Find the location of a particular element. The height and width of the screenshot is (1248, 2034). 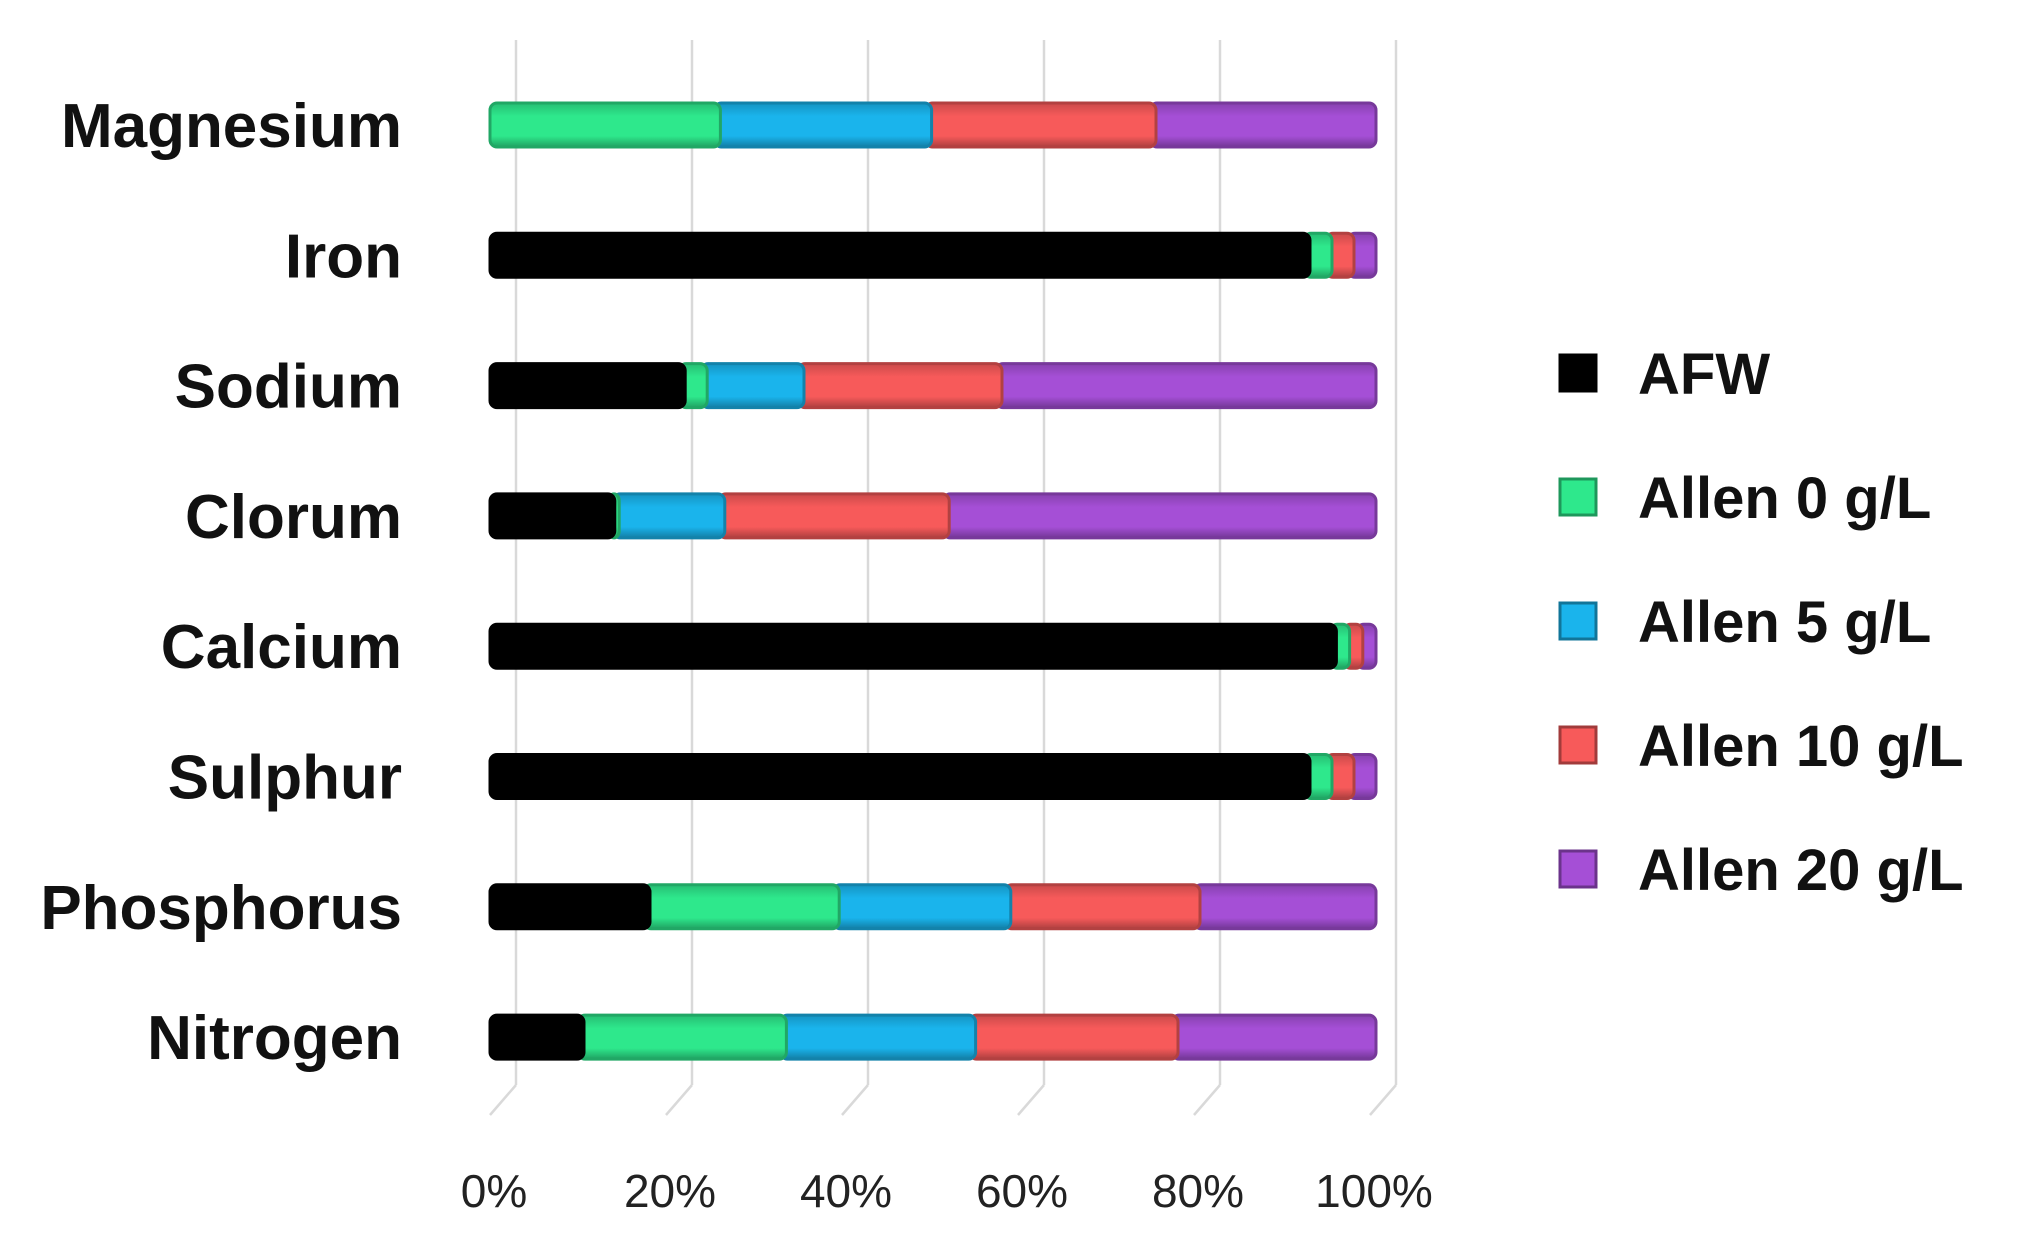

x-tick-label: 40% is located at coordinates (846, 1191).